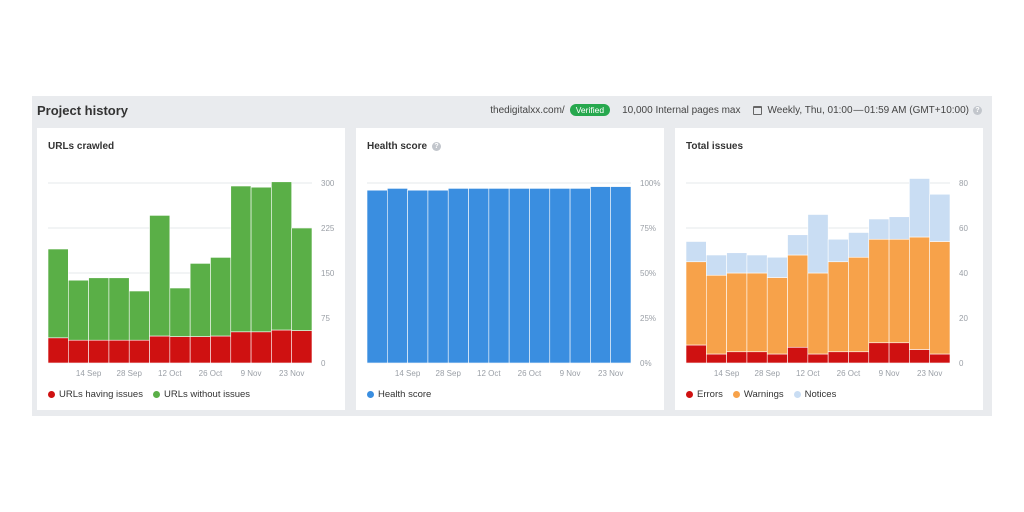 This screenshot has width=1024, height=512. Describe the element at coordinates (201, 394) in the screenshot. I see `legend-urls-without-issues: URLs without issues` at that location.